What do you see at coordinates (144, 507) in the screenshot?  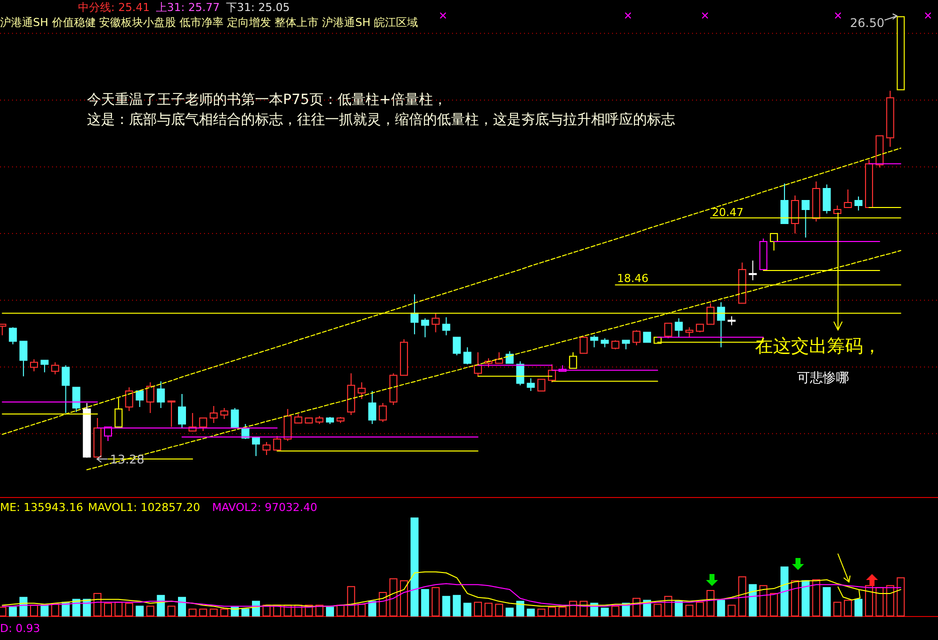 I see `text: MAVOL1: 102857.20` at bounding box center [144, 507].